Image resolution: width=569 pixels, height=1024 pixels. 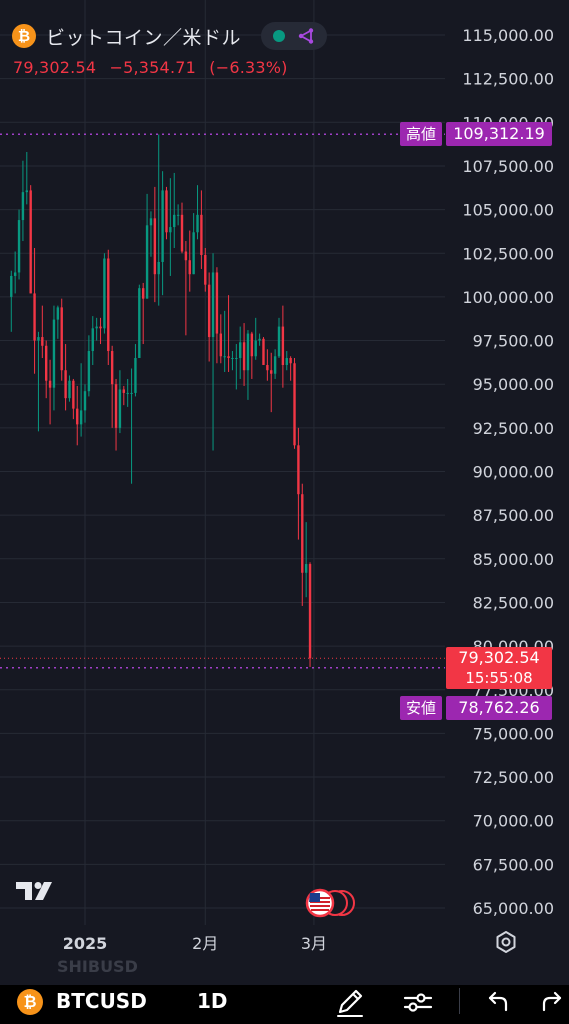 I want to click on x-tick-label: 2月, so click(x=205, y=943).